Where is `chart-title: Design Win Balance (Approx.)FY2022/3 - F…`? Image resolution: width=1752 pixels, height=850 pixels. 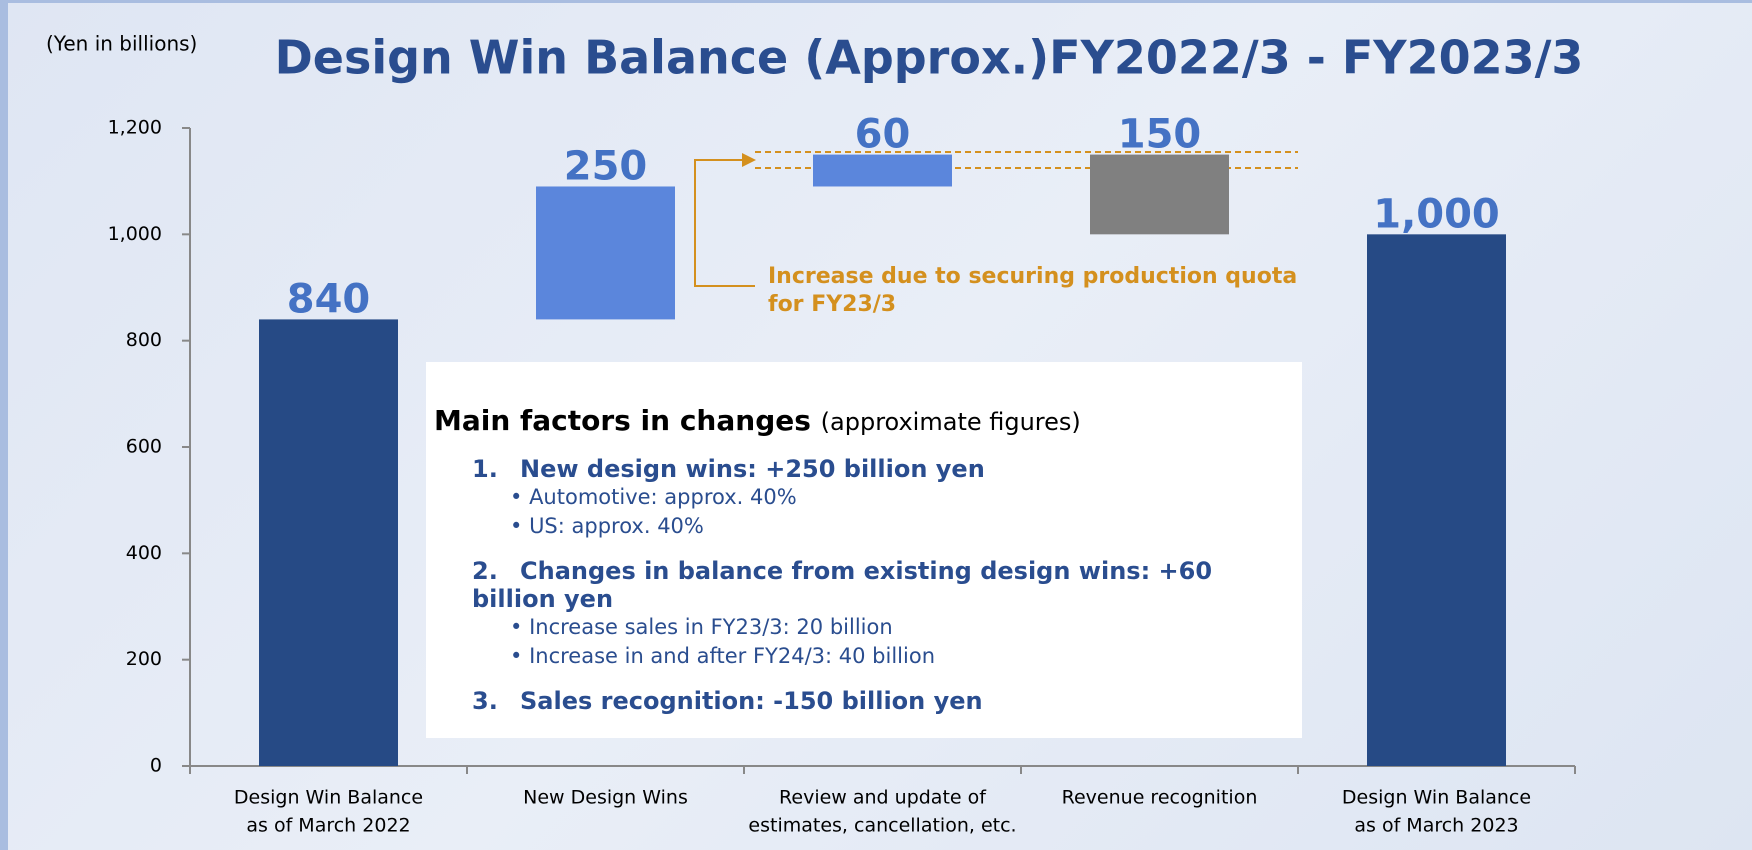
chart-title: Design Win Balance (Approx.)FY2022/3 - F… is located at coordinates (929, 58).